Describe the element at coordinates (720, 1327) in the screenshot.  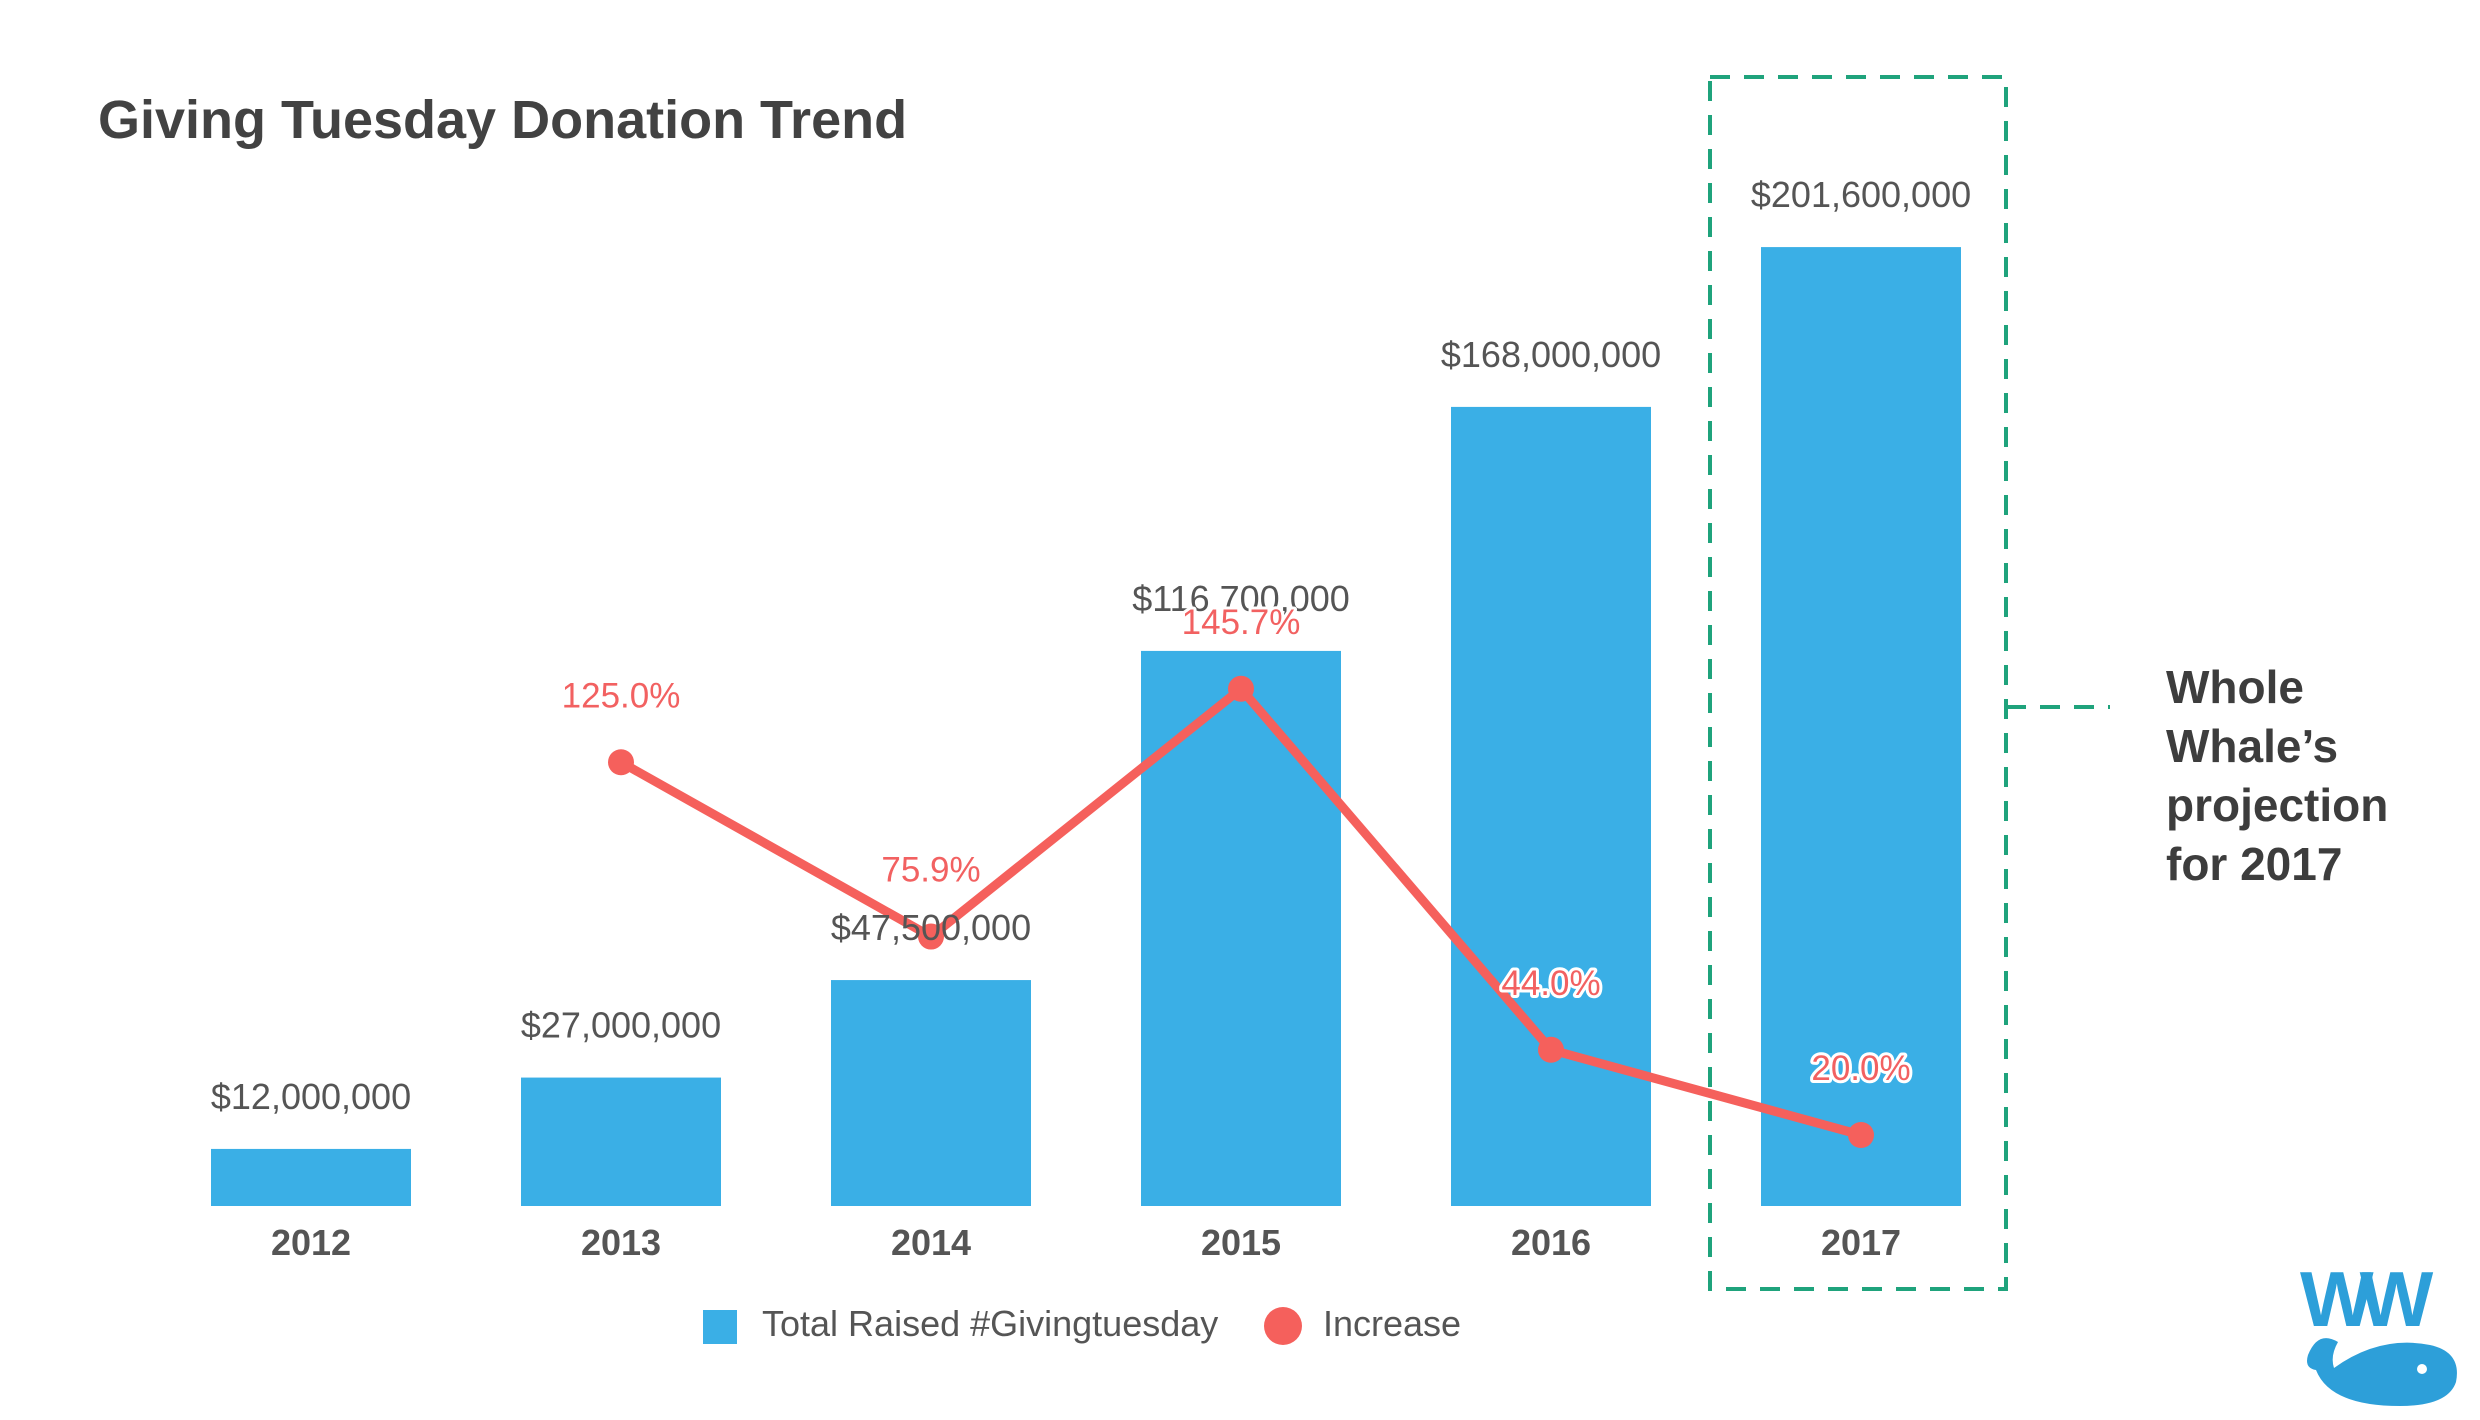
I see `legend-swatch-total-raised` at that location.